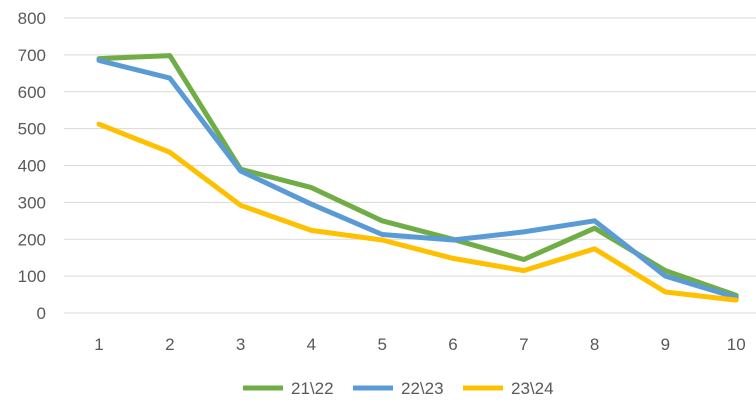  Describe the element at coordinates (32, 239) in the screenshot. I see `y-tick-label: 200` at that location.